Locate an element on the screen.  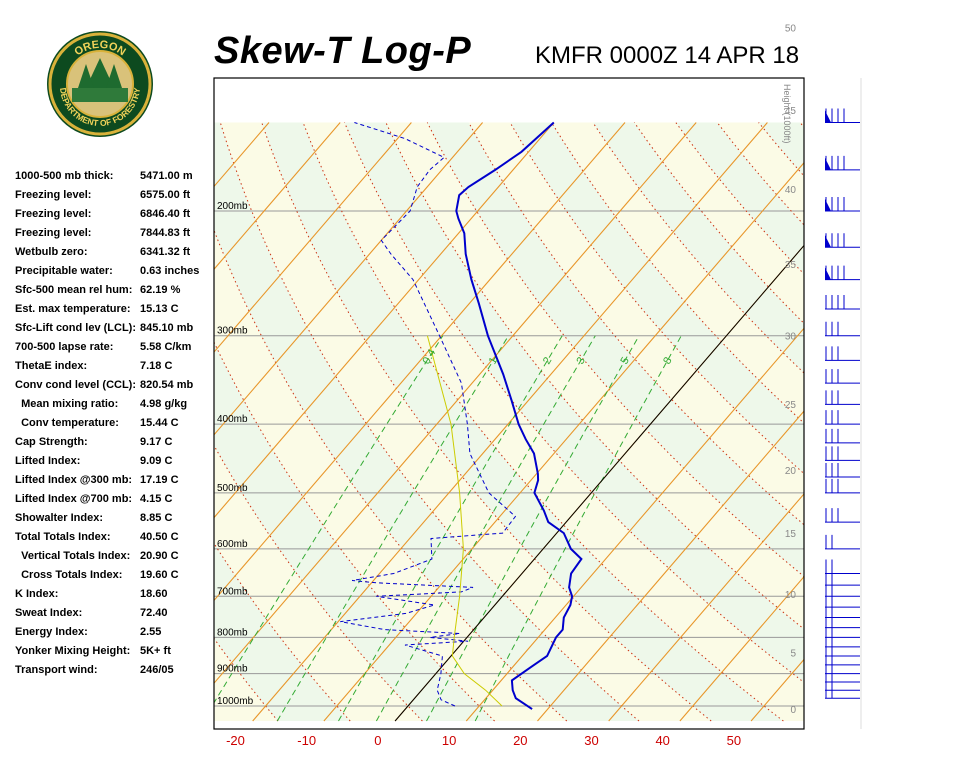
x-tick-label: 40 is located at coordinates (662, 740).